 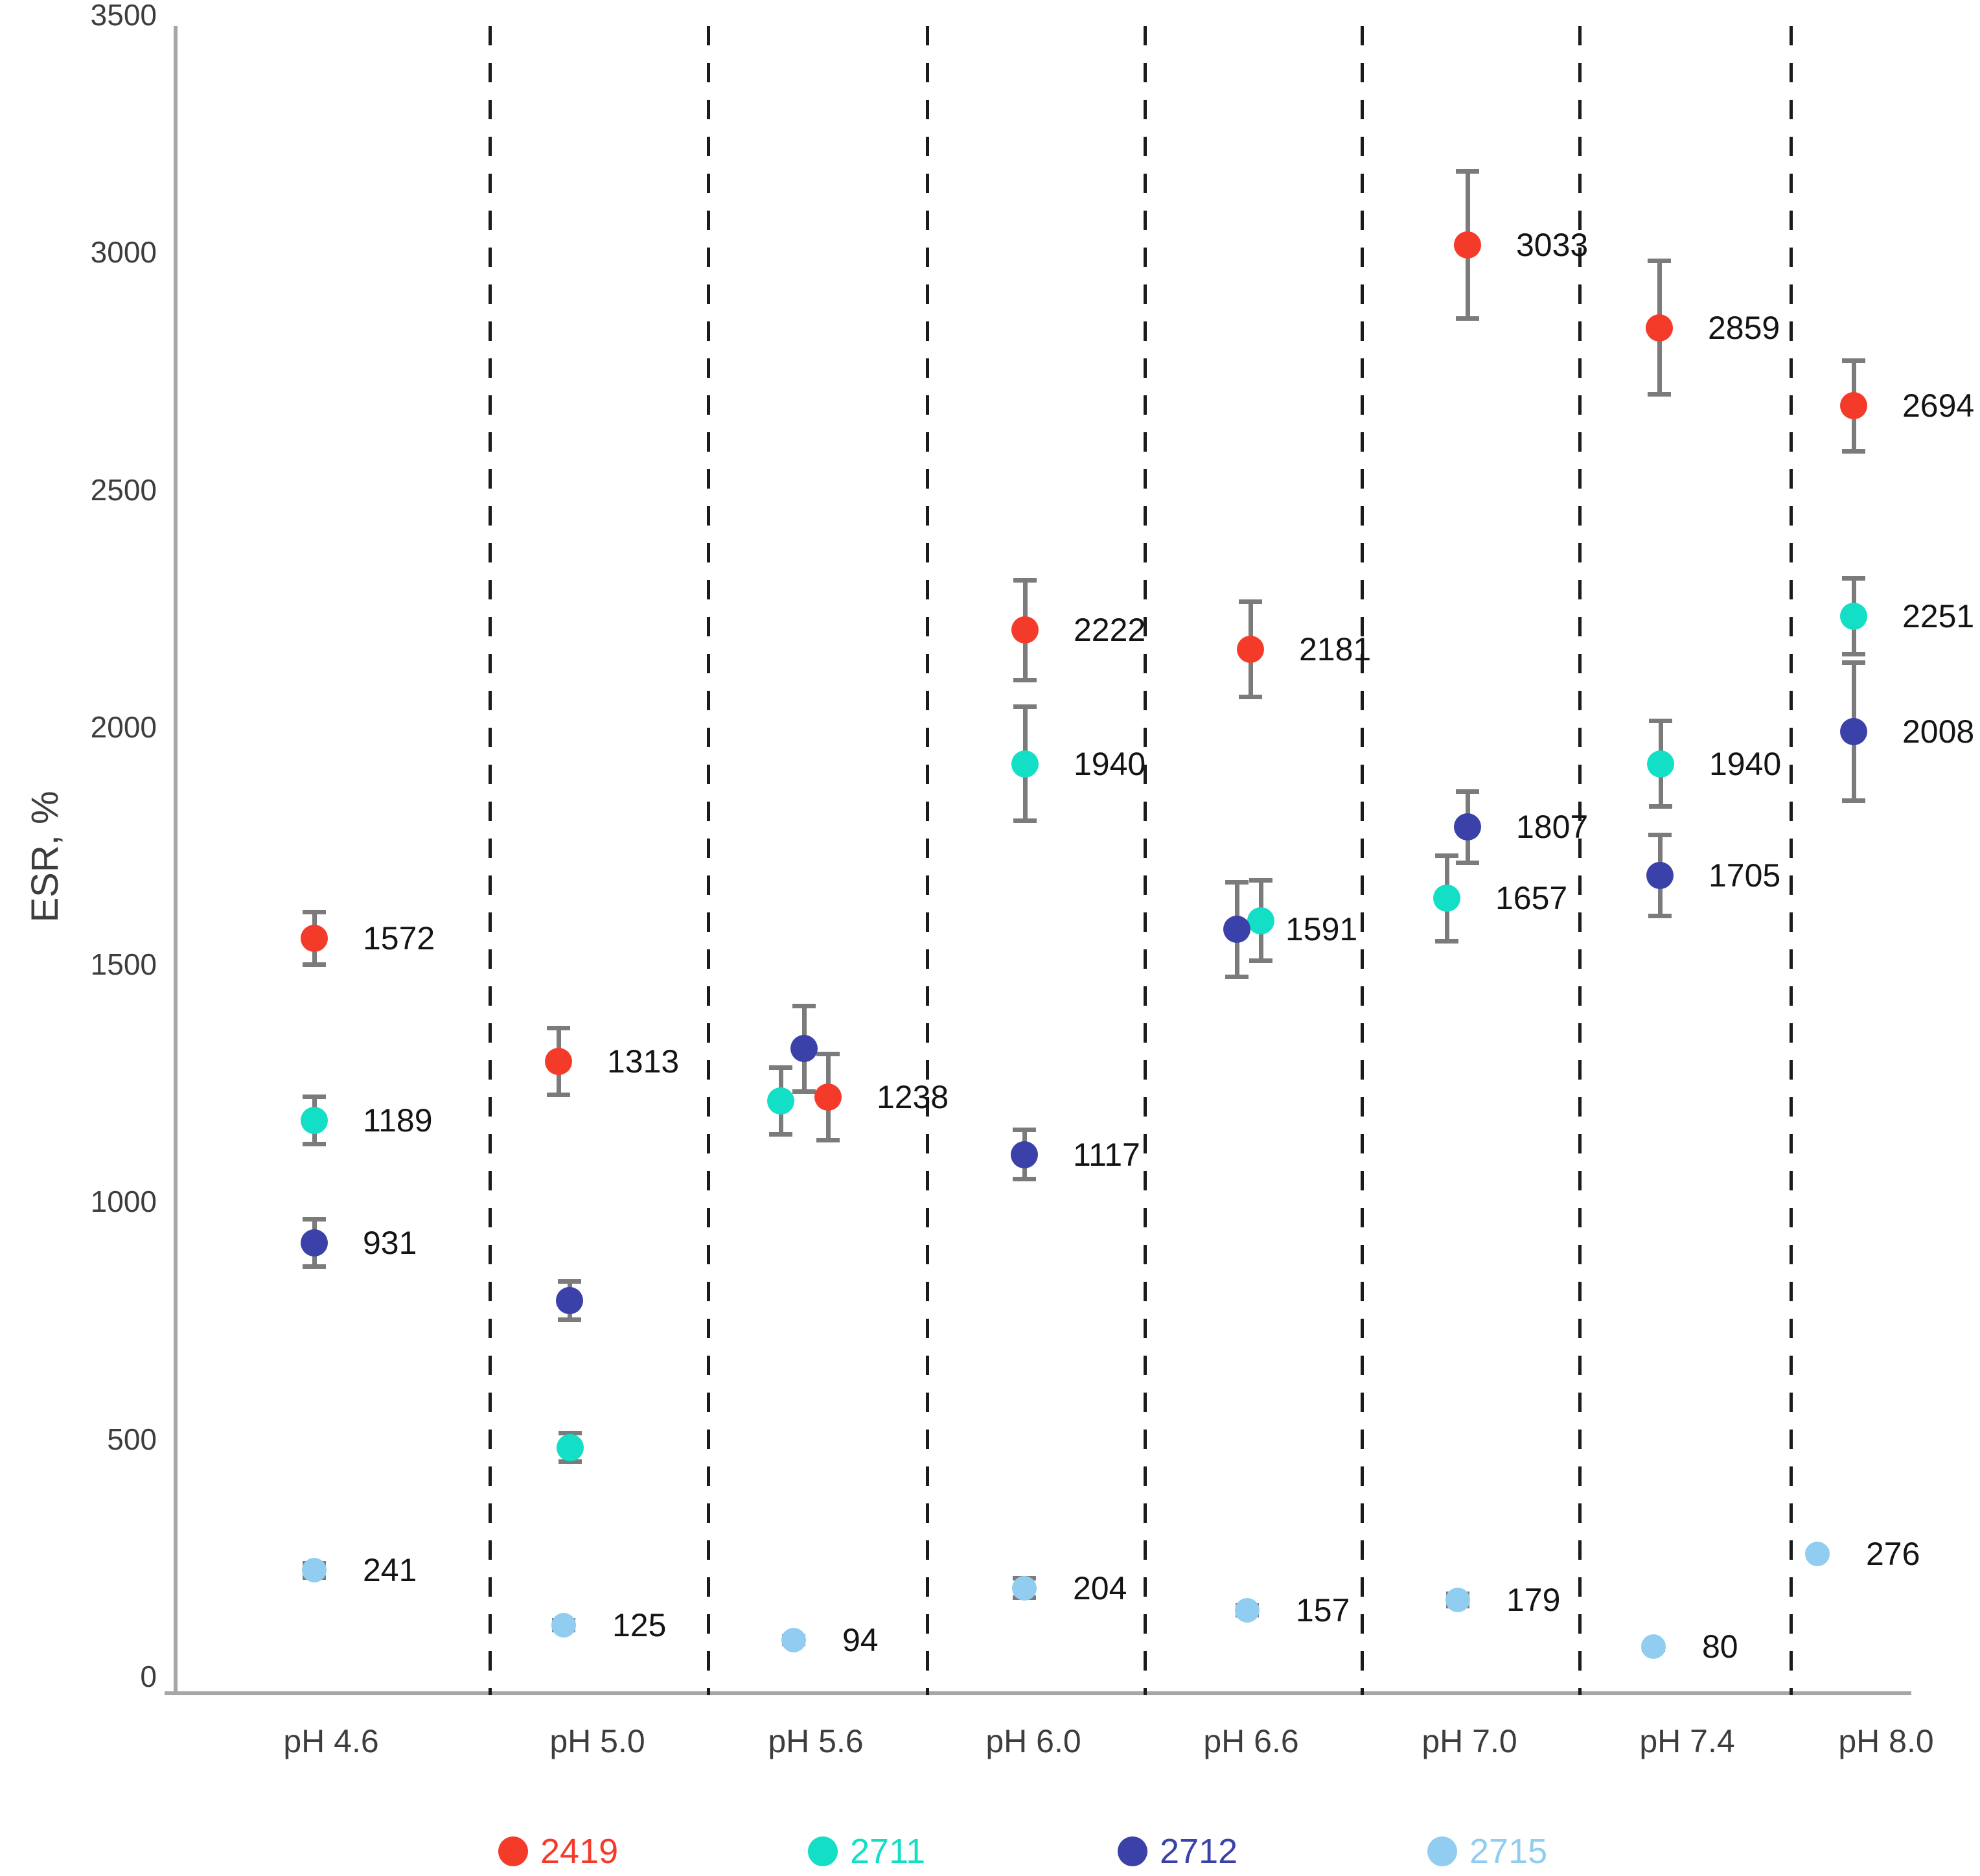 What do you see at coordinates (1720, 1646) in the screenshot?
I see `value-label-2715: 80` at bounding box center [1720, 1646].